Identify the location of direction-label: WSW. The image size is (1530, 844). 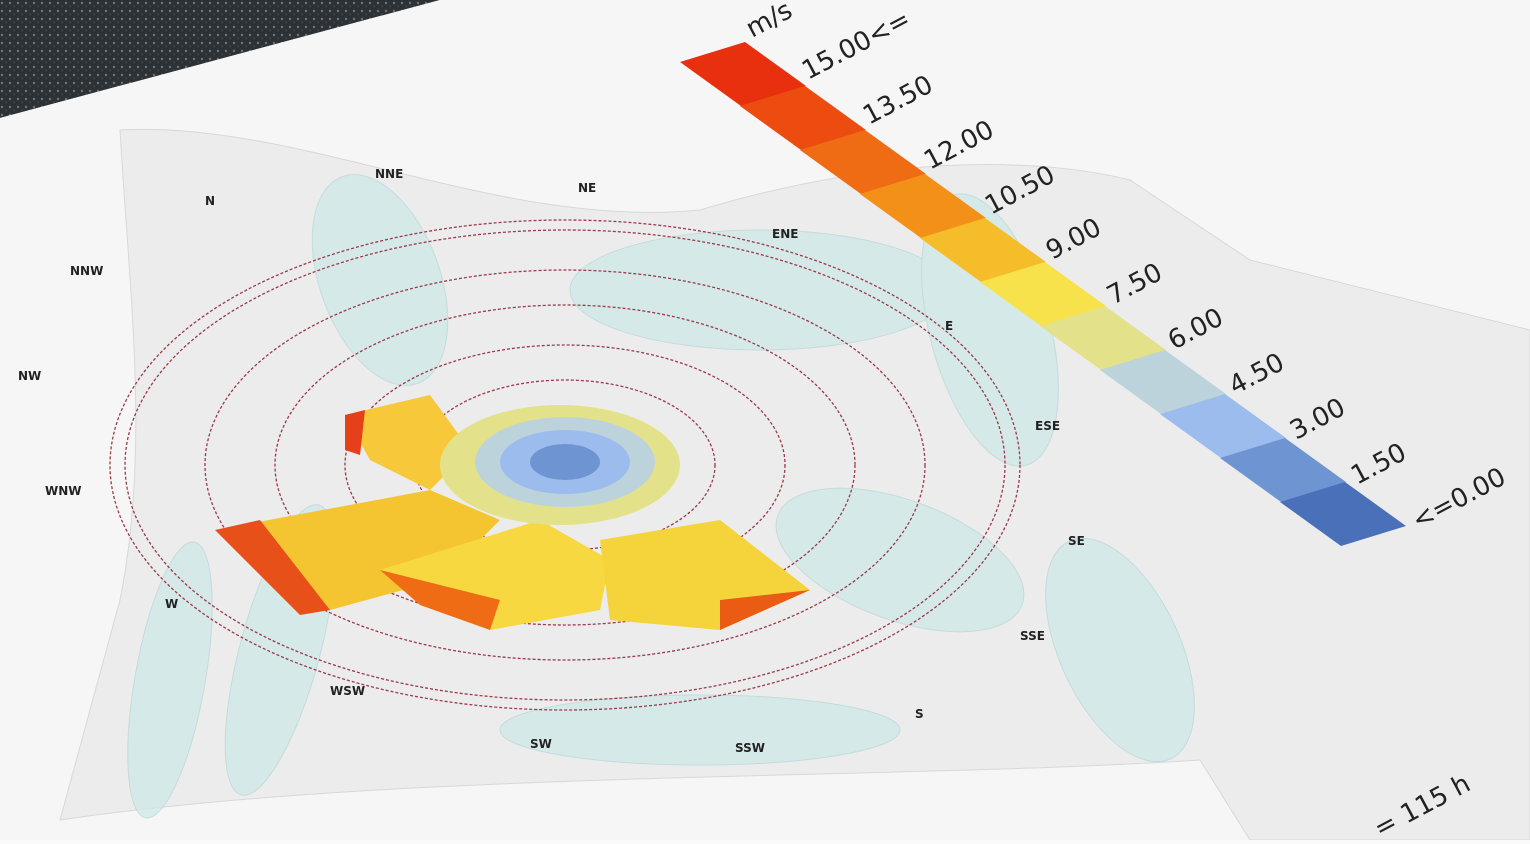
(347, 691).